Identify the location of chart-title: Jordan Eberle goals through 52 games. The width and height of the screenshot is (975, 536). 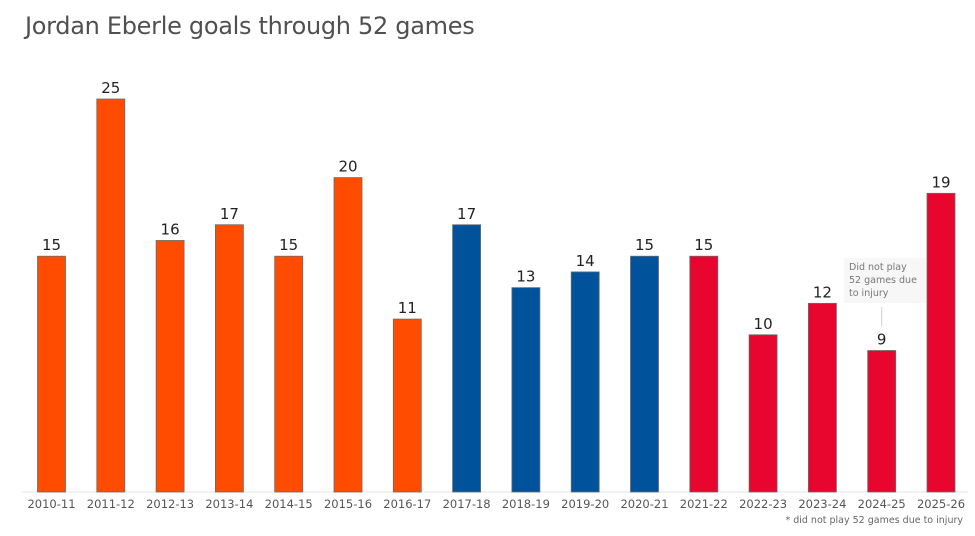
(250, 26).